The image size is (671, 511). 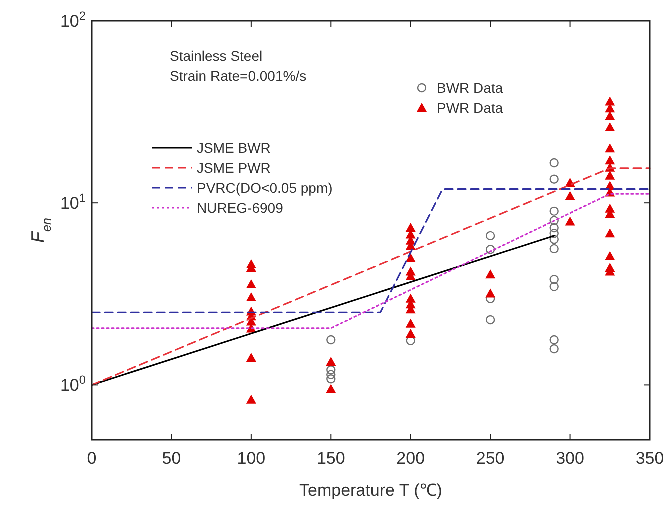 I want to click on legend-label: JSME BWR, so click(x=234, y=148).